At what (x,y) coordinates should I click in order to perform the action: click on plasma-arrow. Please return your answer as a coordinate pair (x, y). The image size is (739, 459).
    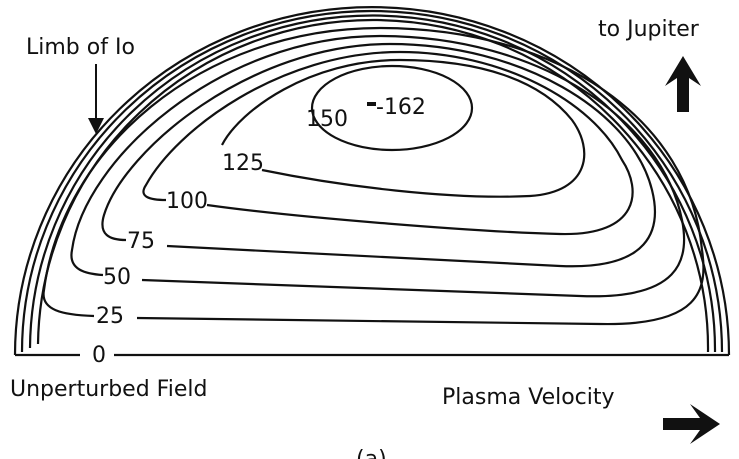
    Looking at the image, I should click on (691, 424).